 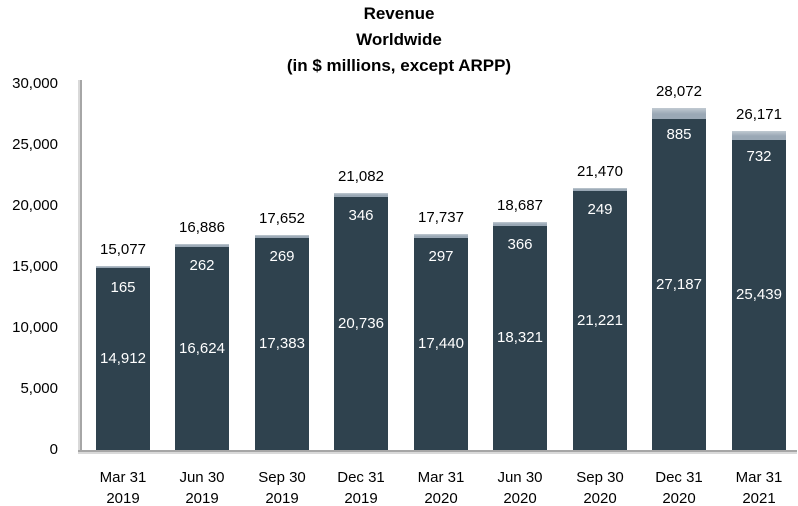 I want to click on y-tick-label: 20,000, so click(x=35, y=205).